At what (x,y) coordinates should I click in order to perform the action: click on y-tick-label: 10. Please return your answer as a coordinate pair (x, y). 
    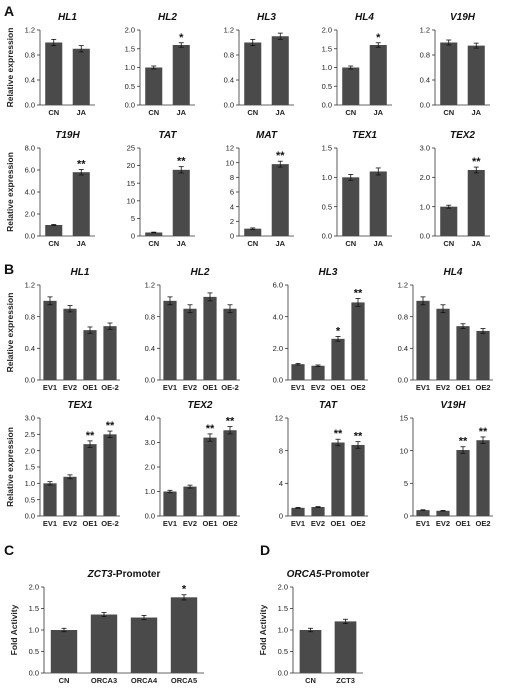
    Looking at the image, I should click on (131, 200).